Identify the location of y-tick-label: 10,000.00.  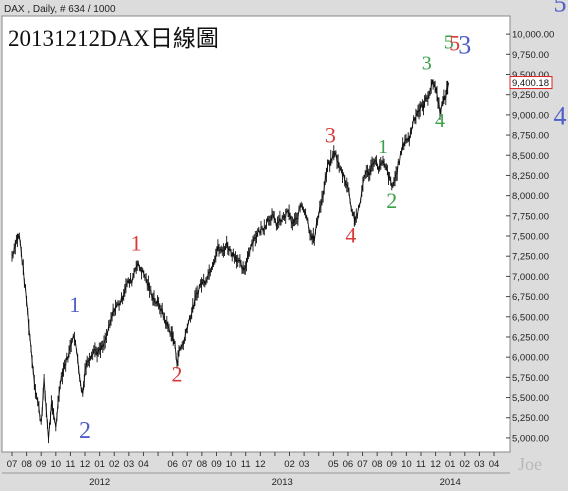
(533, 35).